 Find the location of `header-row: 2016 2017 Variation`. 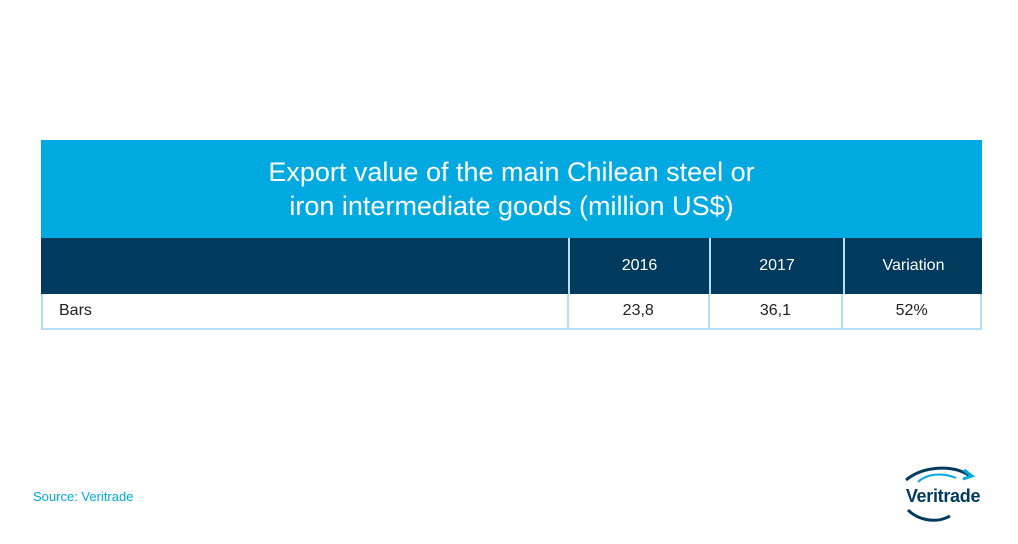

header-row: 2016 2017 Variation is located at coordinates (511, 266).